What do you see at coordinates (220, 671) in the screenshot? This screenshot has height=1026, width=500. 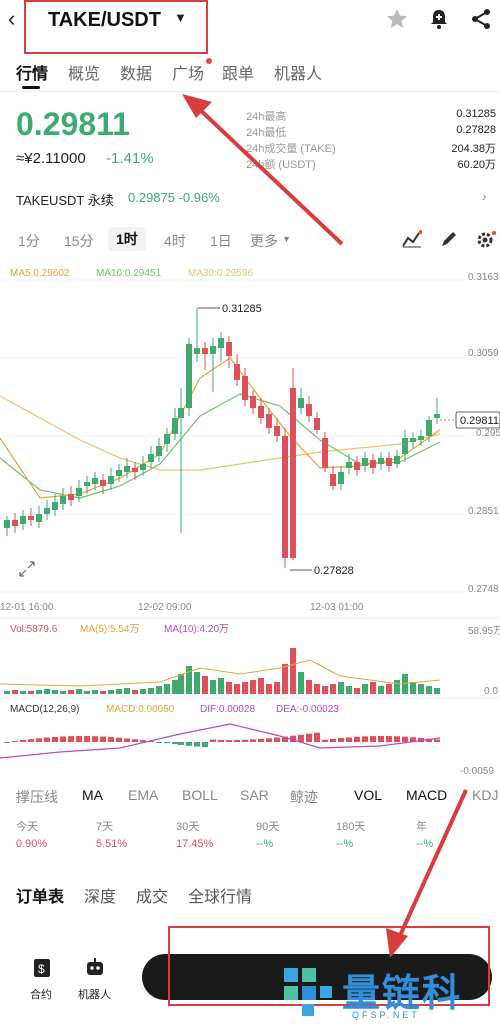 I see `volume-bars` at bounding box center [220, 671].